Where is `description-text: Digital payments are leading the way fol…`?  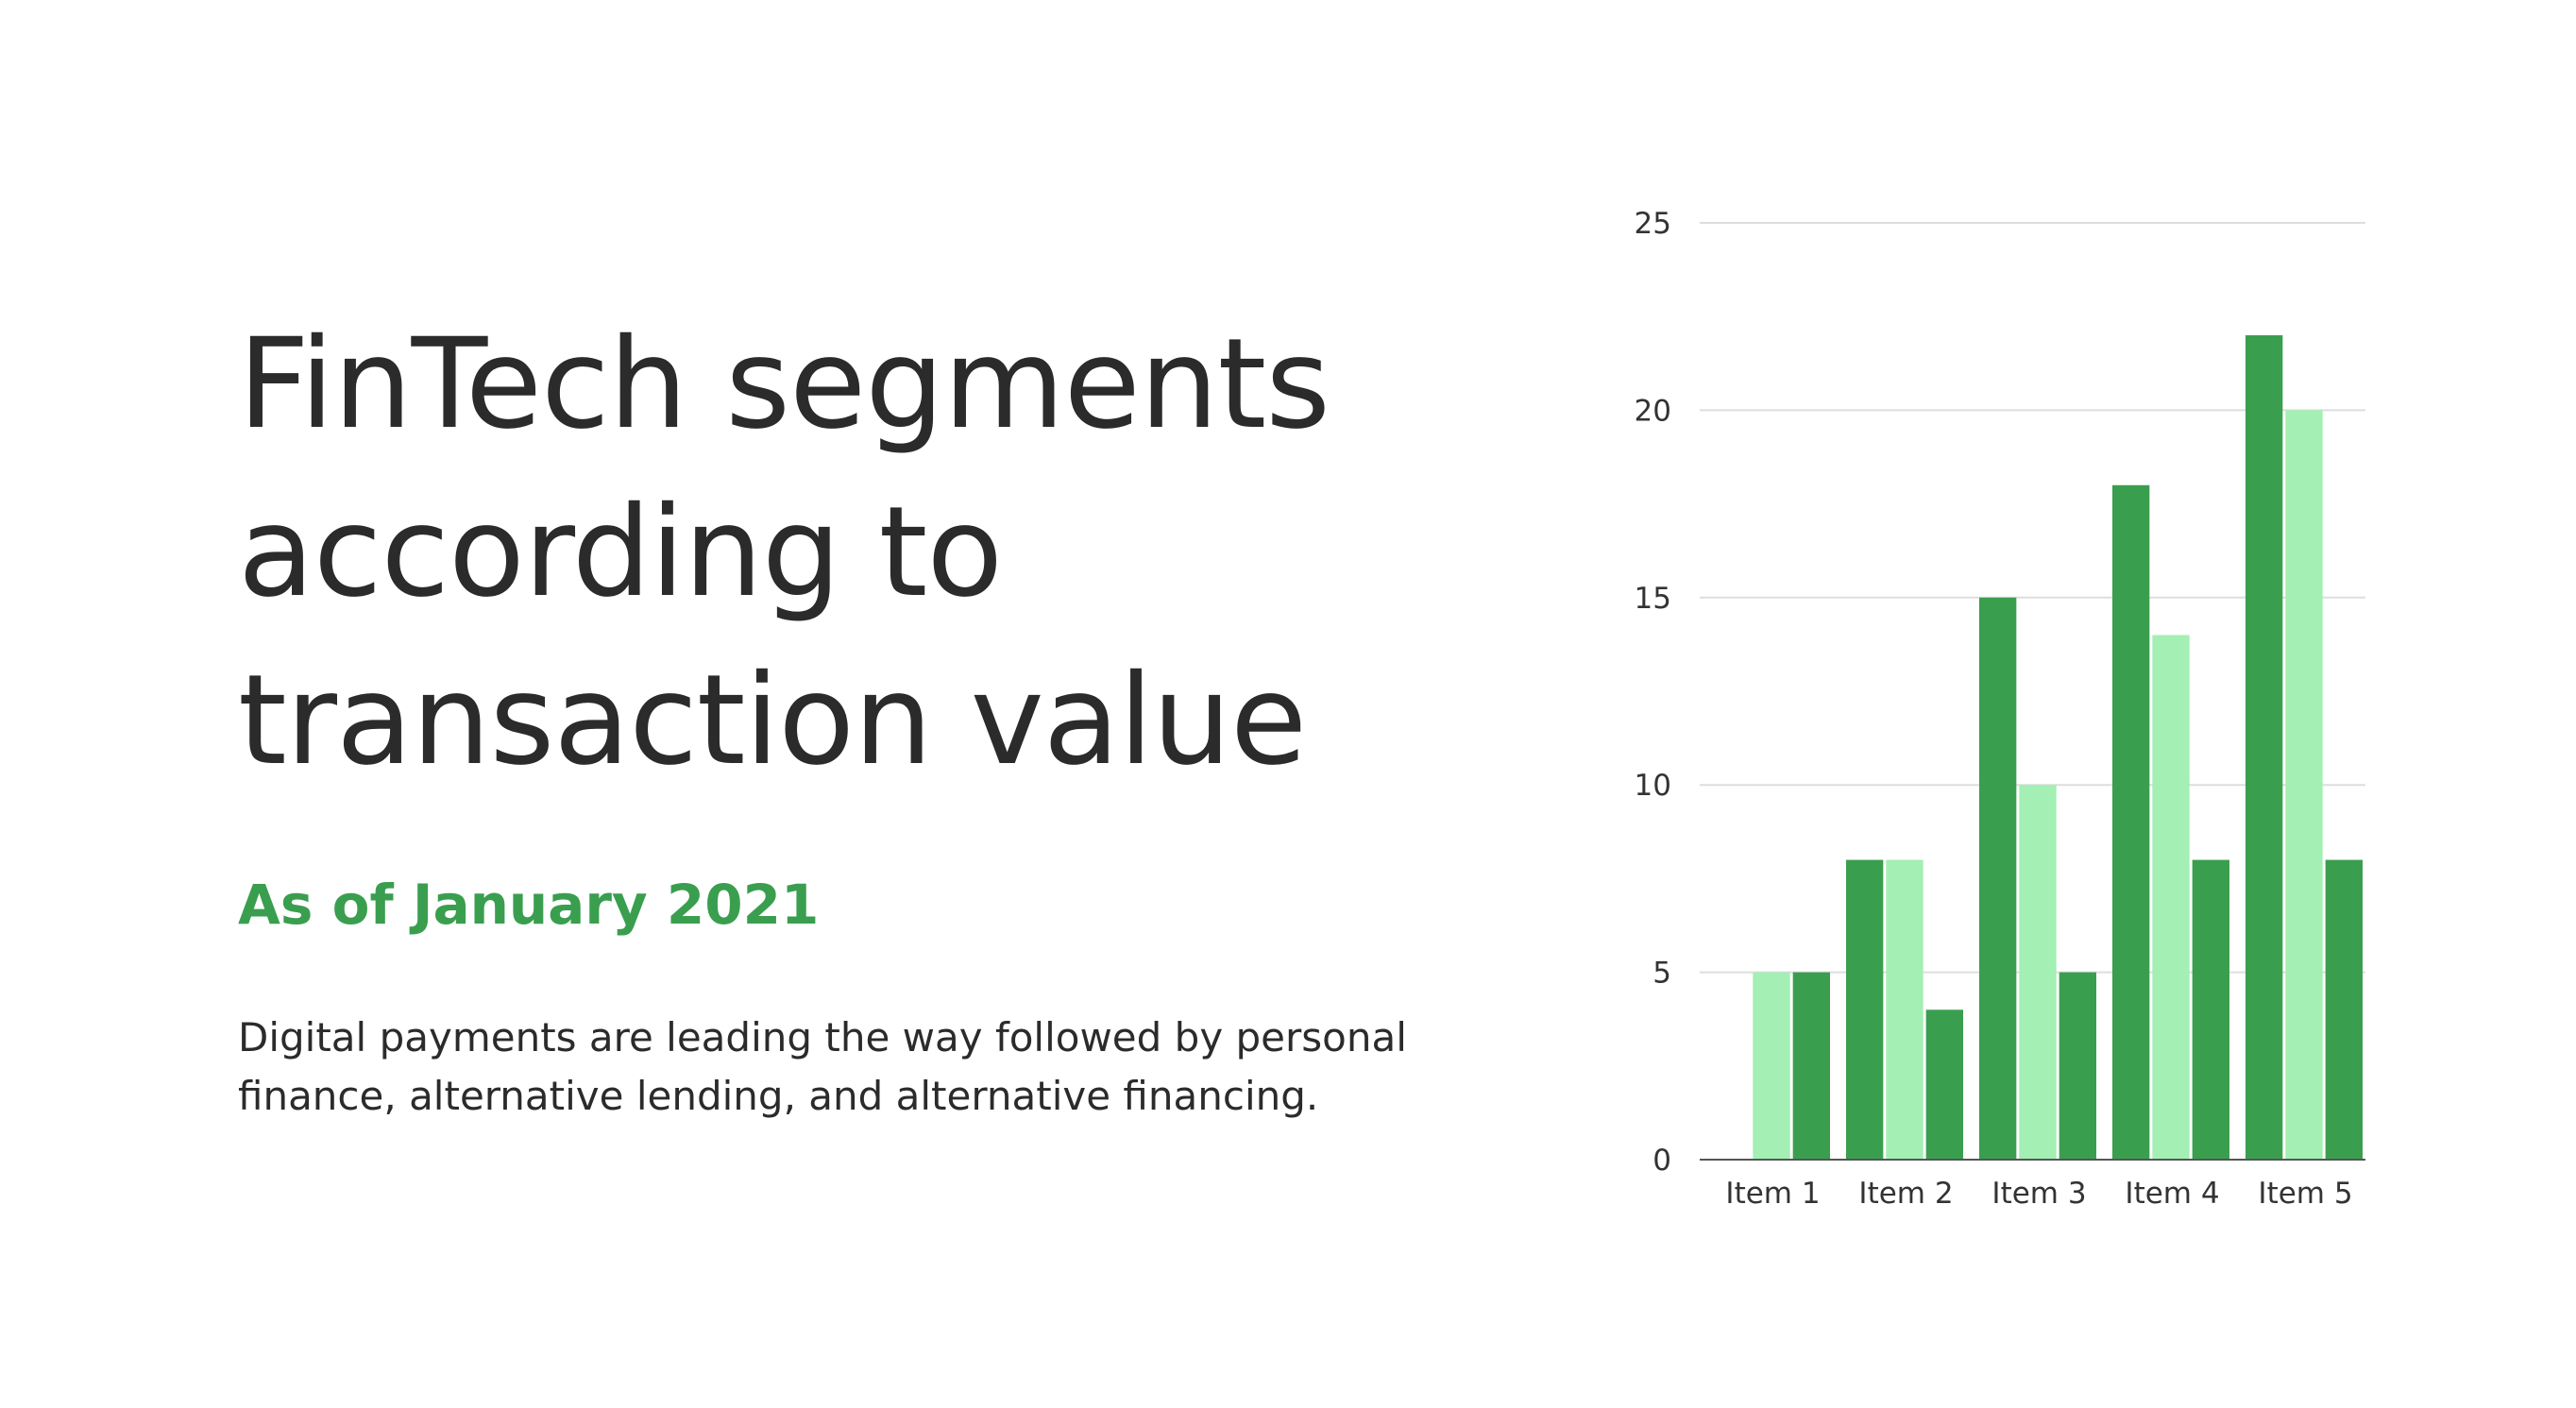
description-text: Digital payments are leading the way fol… is located at coordinates (822, 1066).